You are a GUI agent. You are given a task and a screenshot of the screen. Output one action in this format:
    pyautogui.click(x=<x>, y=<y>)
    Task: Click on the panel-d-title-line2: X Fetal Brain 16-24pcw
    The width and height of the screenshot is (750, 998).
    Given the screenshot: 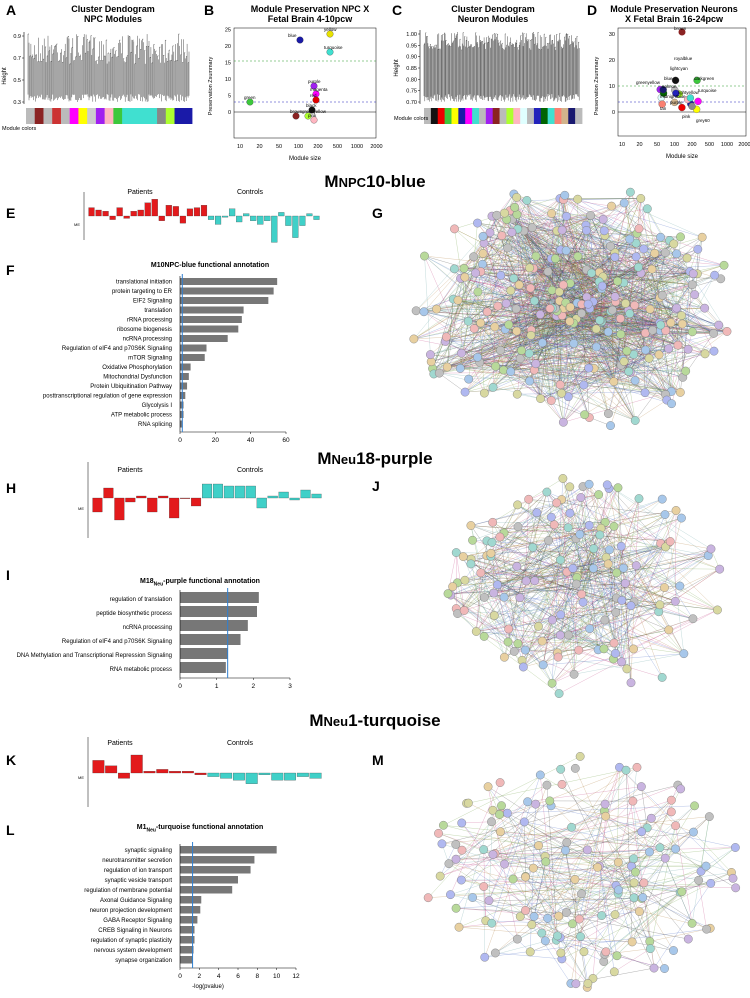 What is the action you would take?
    pyautogui.click(x=674, y=19)
    